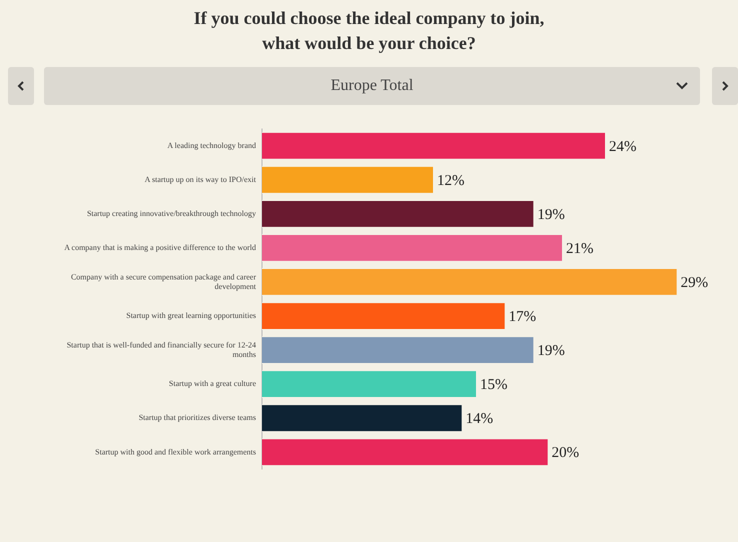 This screenshot has width=738, height=542. What do you see at coordinates (566, 453) in the screenshot?
I see `data-label: 20%` at bounding box center [566, 453].